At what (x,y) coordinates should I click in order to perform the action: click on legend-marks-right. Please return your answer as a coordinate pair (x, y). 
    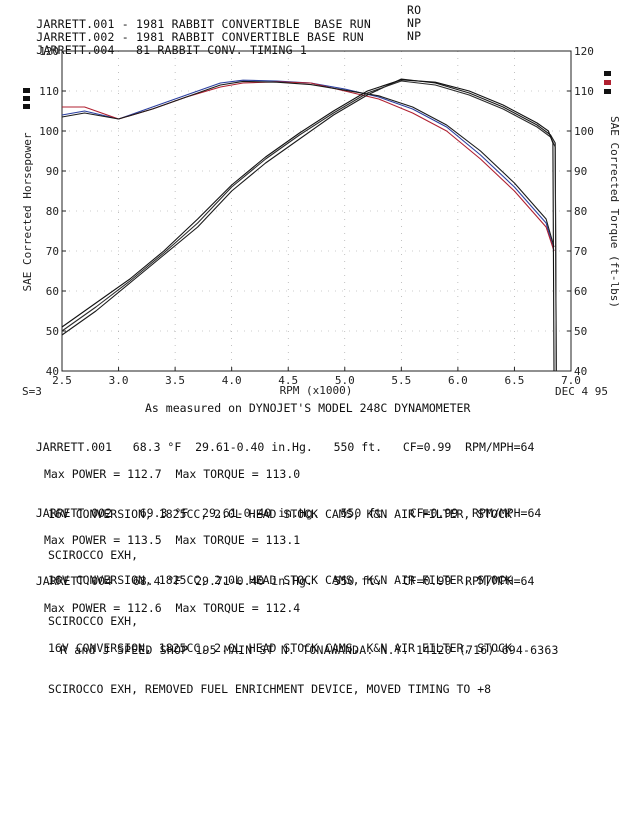
    Looking at the image, I should click on (607, 82).